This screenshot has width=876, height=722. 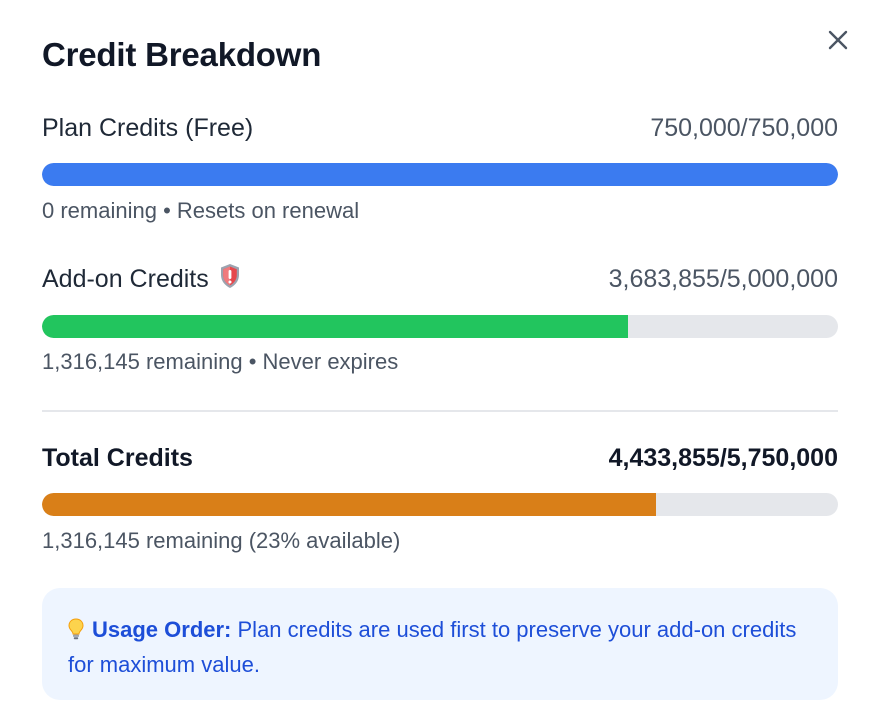 What do you see at coordinates (162, 629) in the screenshot?
I see `usage-order-heading: Usage Order:` at bounding box center [162, 629].